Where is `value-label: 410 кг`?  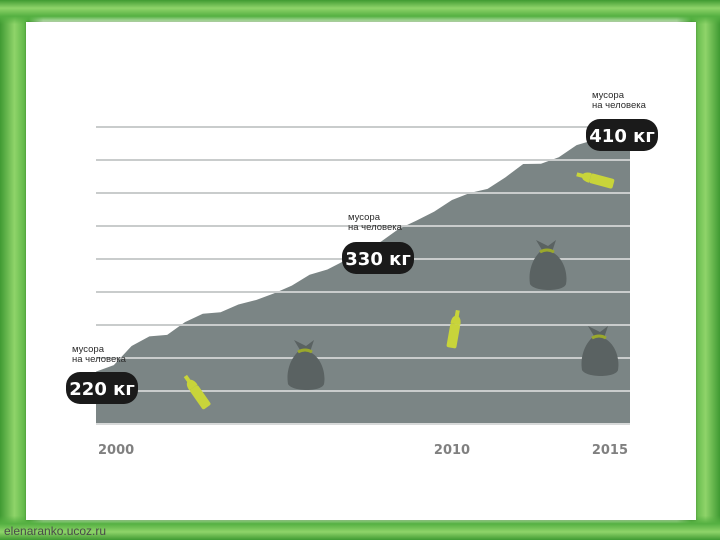 value-label: 410 кг is located at coordinates (621, 136).